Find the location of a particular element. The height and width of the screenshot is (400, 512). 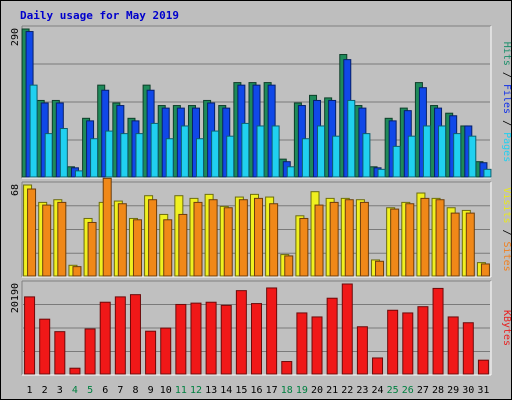

day-label-16: 16 is located at coordinates (256, 390).